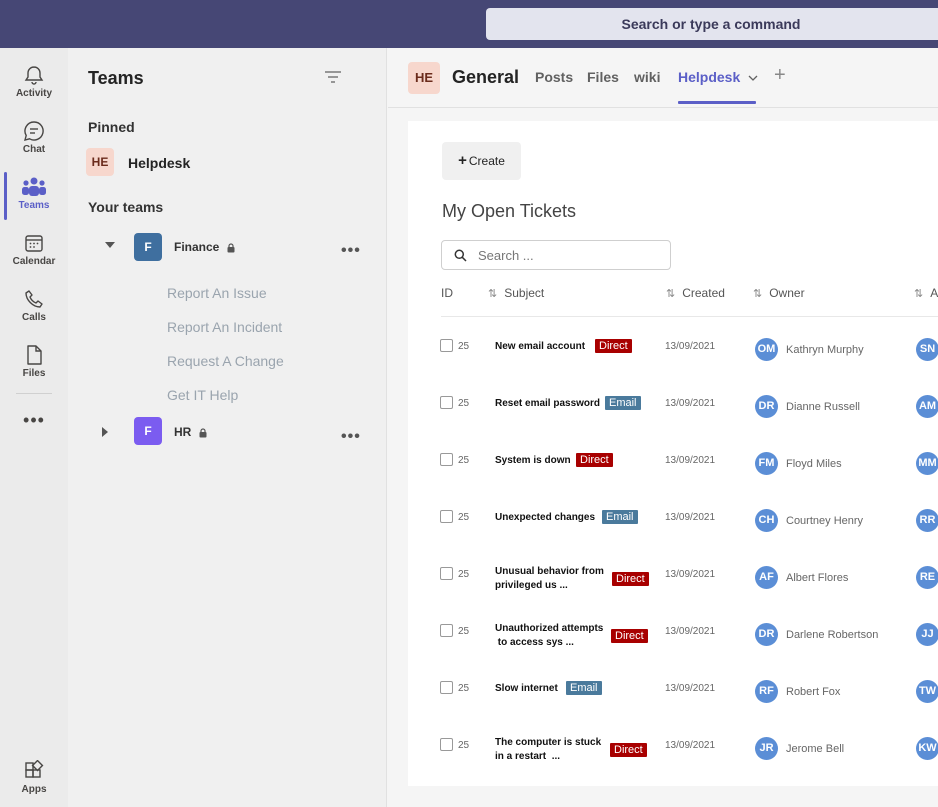  Describe the element at coordinates (34, 141) in the screenshot. I see `rail-chat: Chat` at that location.